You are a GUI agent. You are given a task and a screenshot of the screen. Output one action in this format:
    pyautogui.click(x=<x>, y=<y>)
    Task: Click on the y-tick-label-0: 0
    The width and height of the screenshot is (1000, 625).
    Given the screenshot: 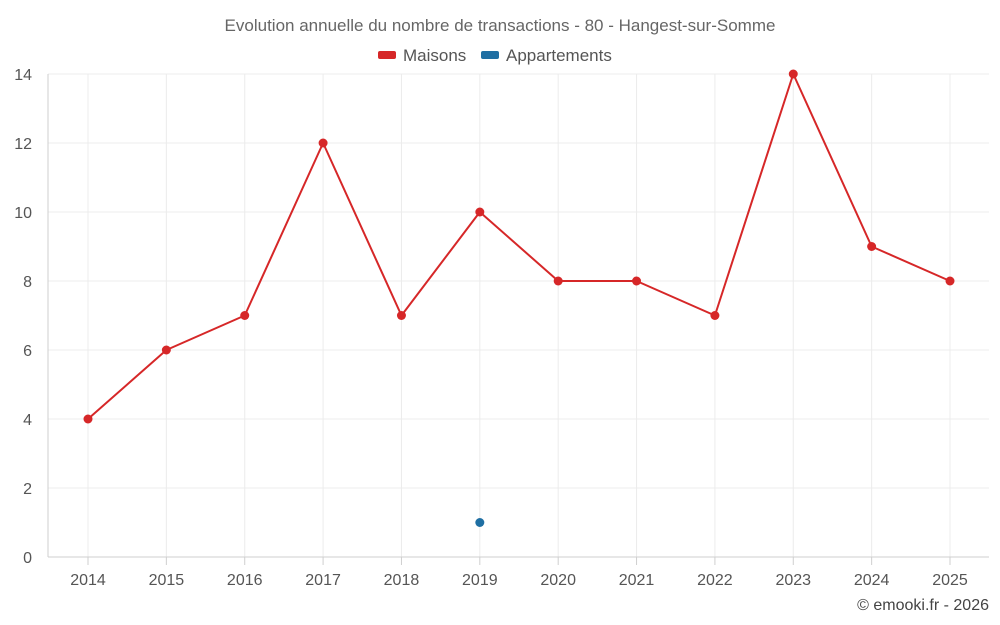 What is the action you would take?
    pyautogui.click(x=27, y=558)
    